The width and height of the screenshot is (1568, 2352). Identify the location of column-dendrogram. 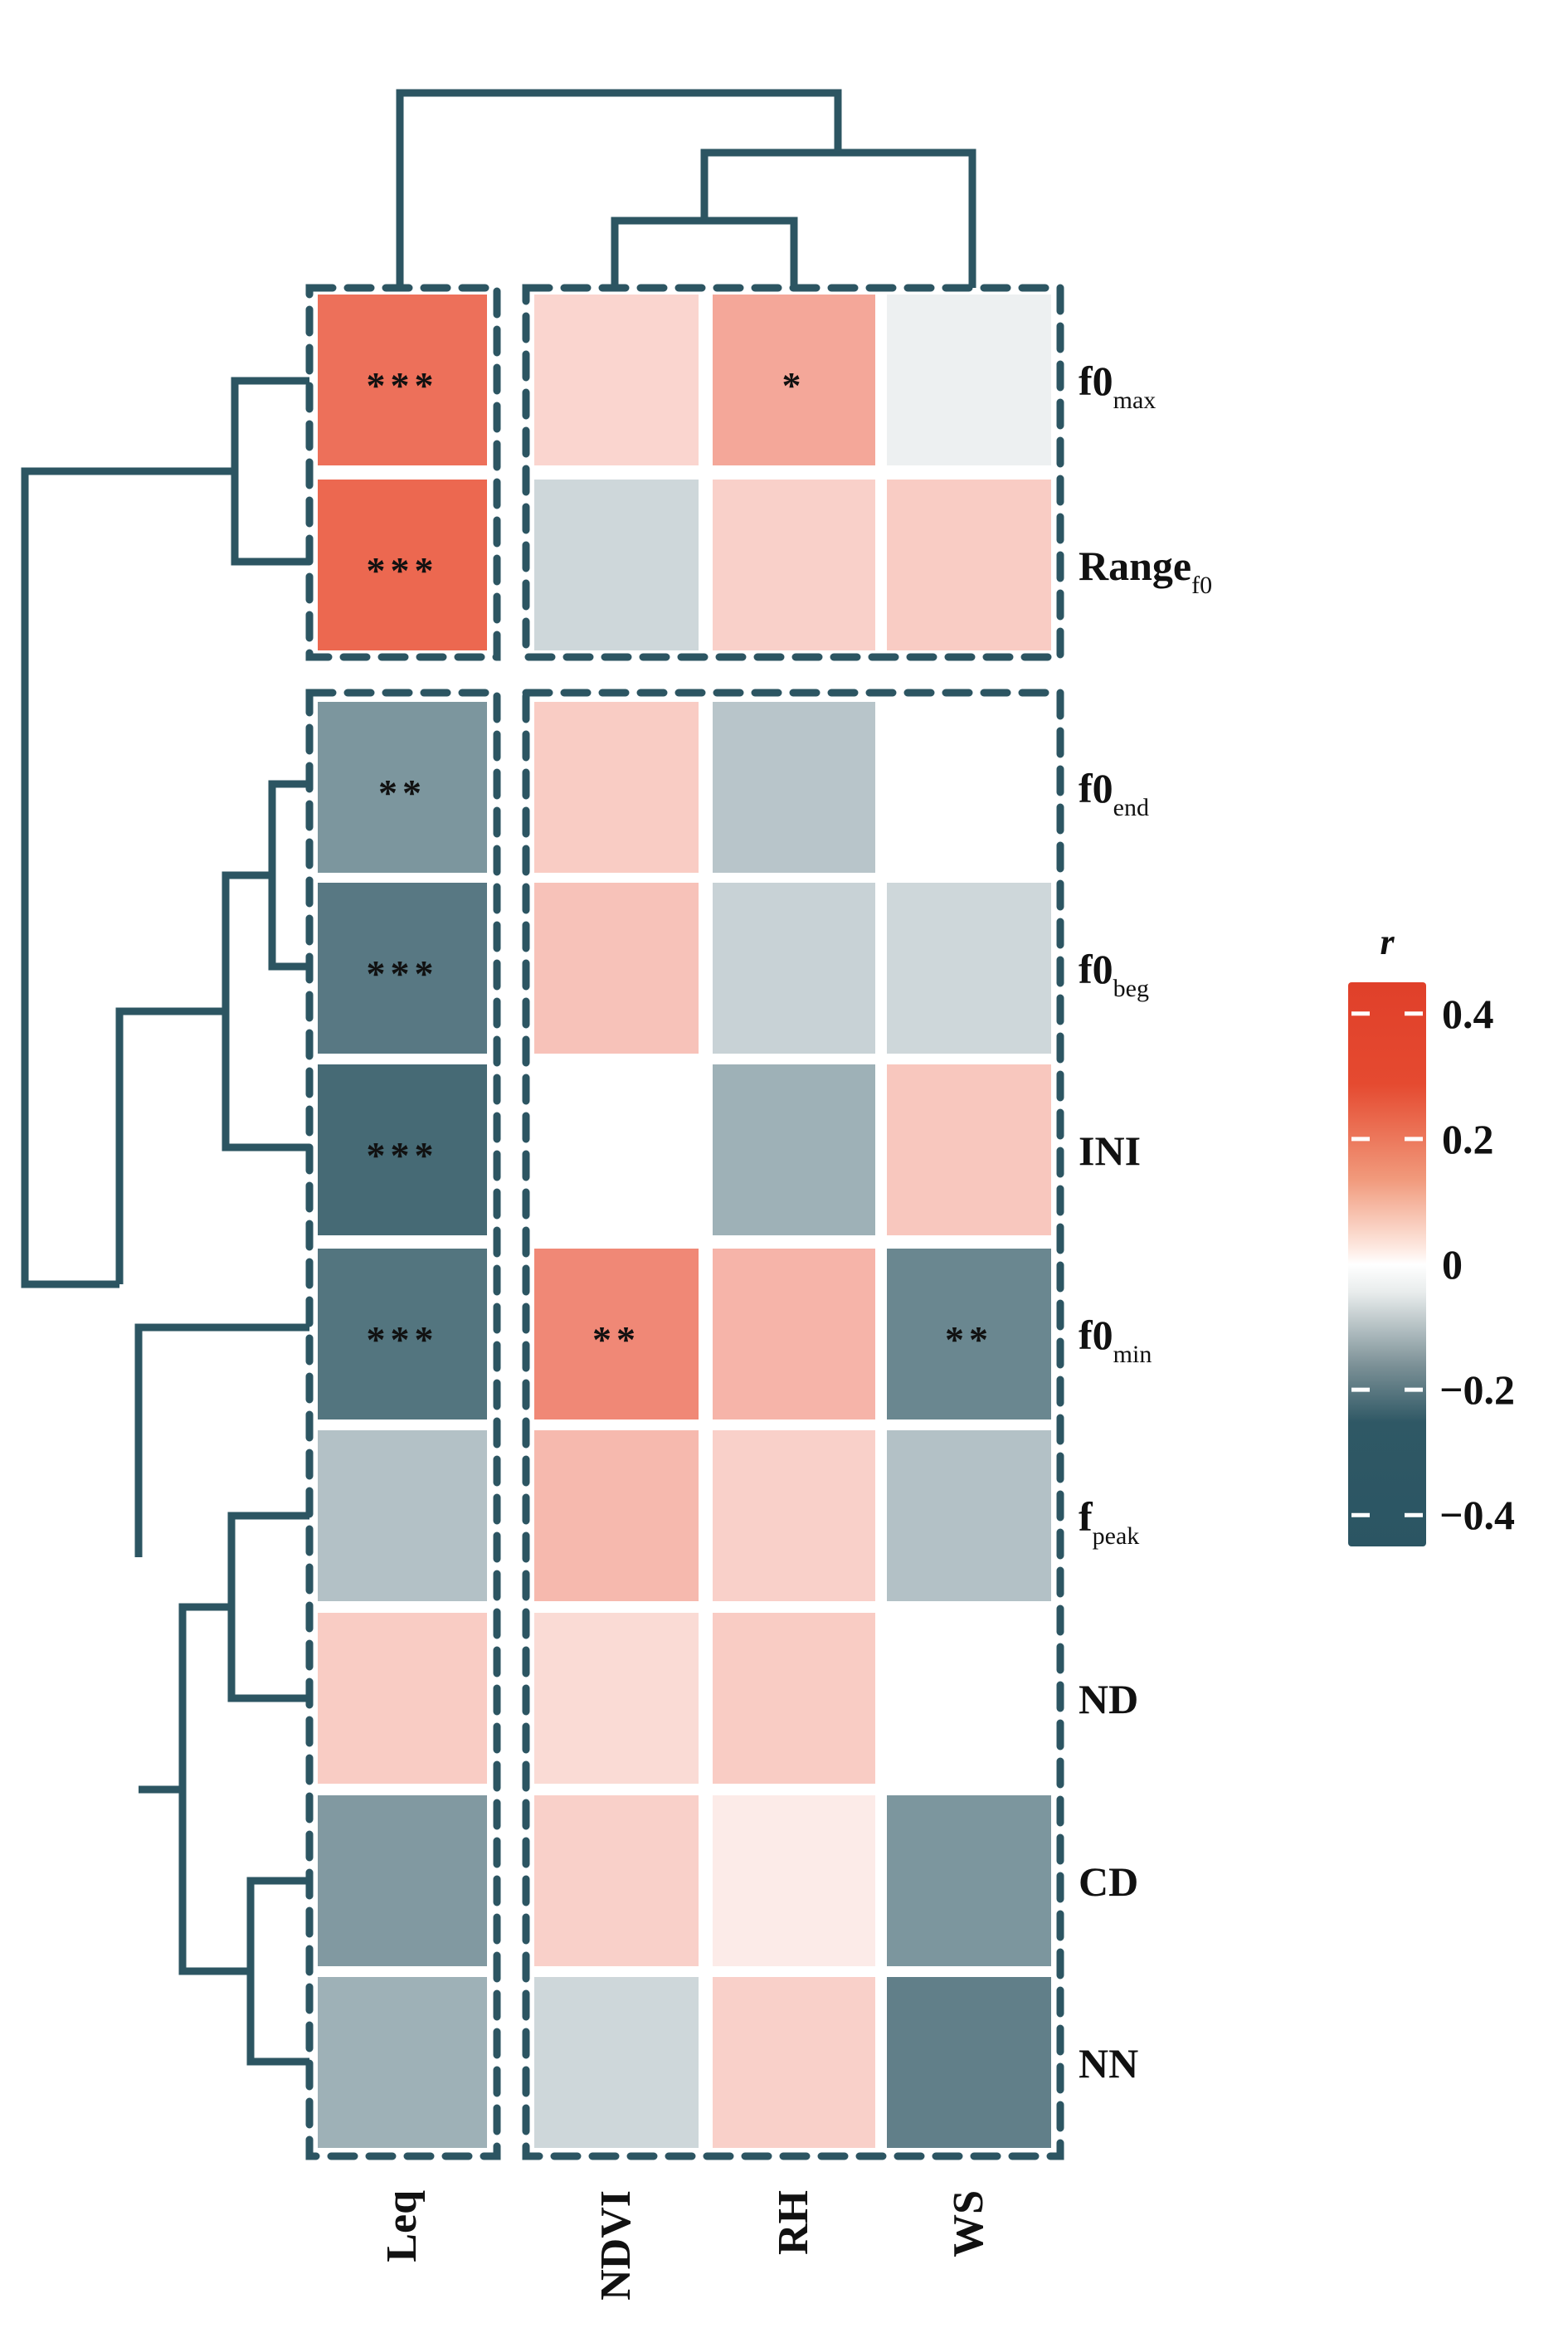
(686, 188).